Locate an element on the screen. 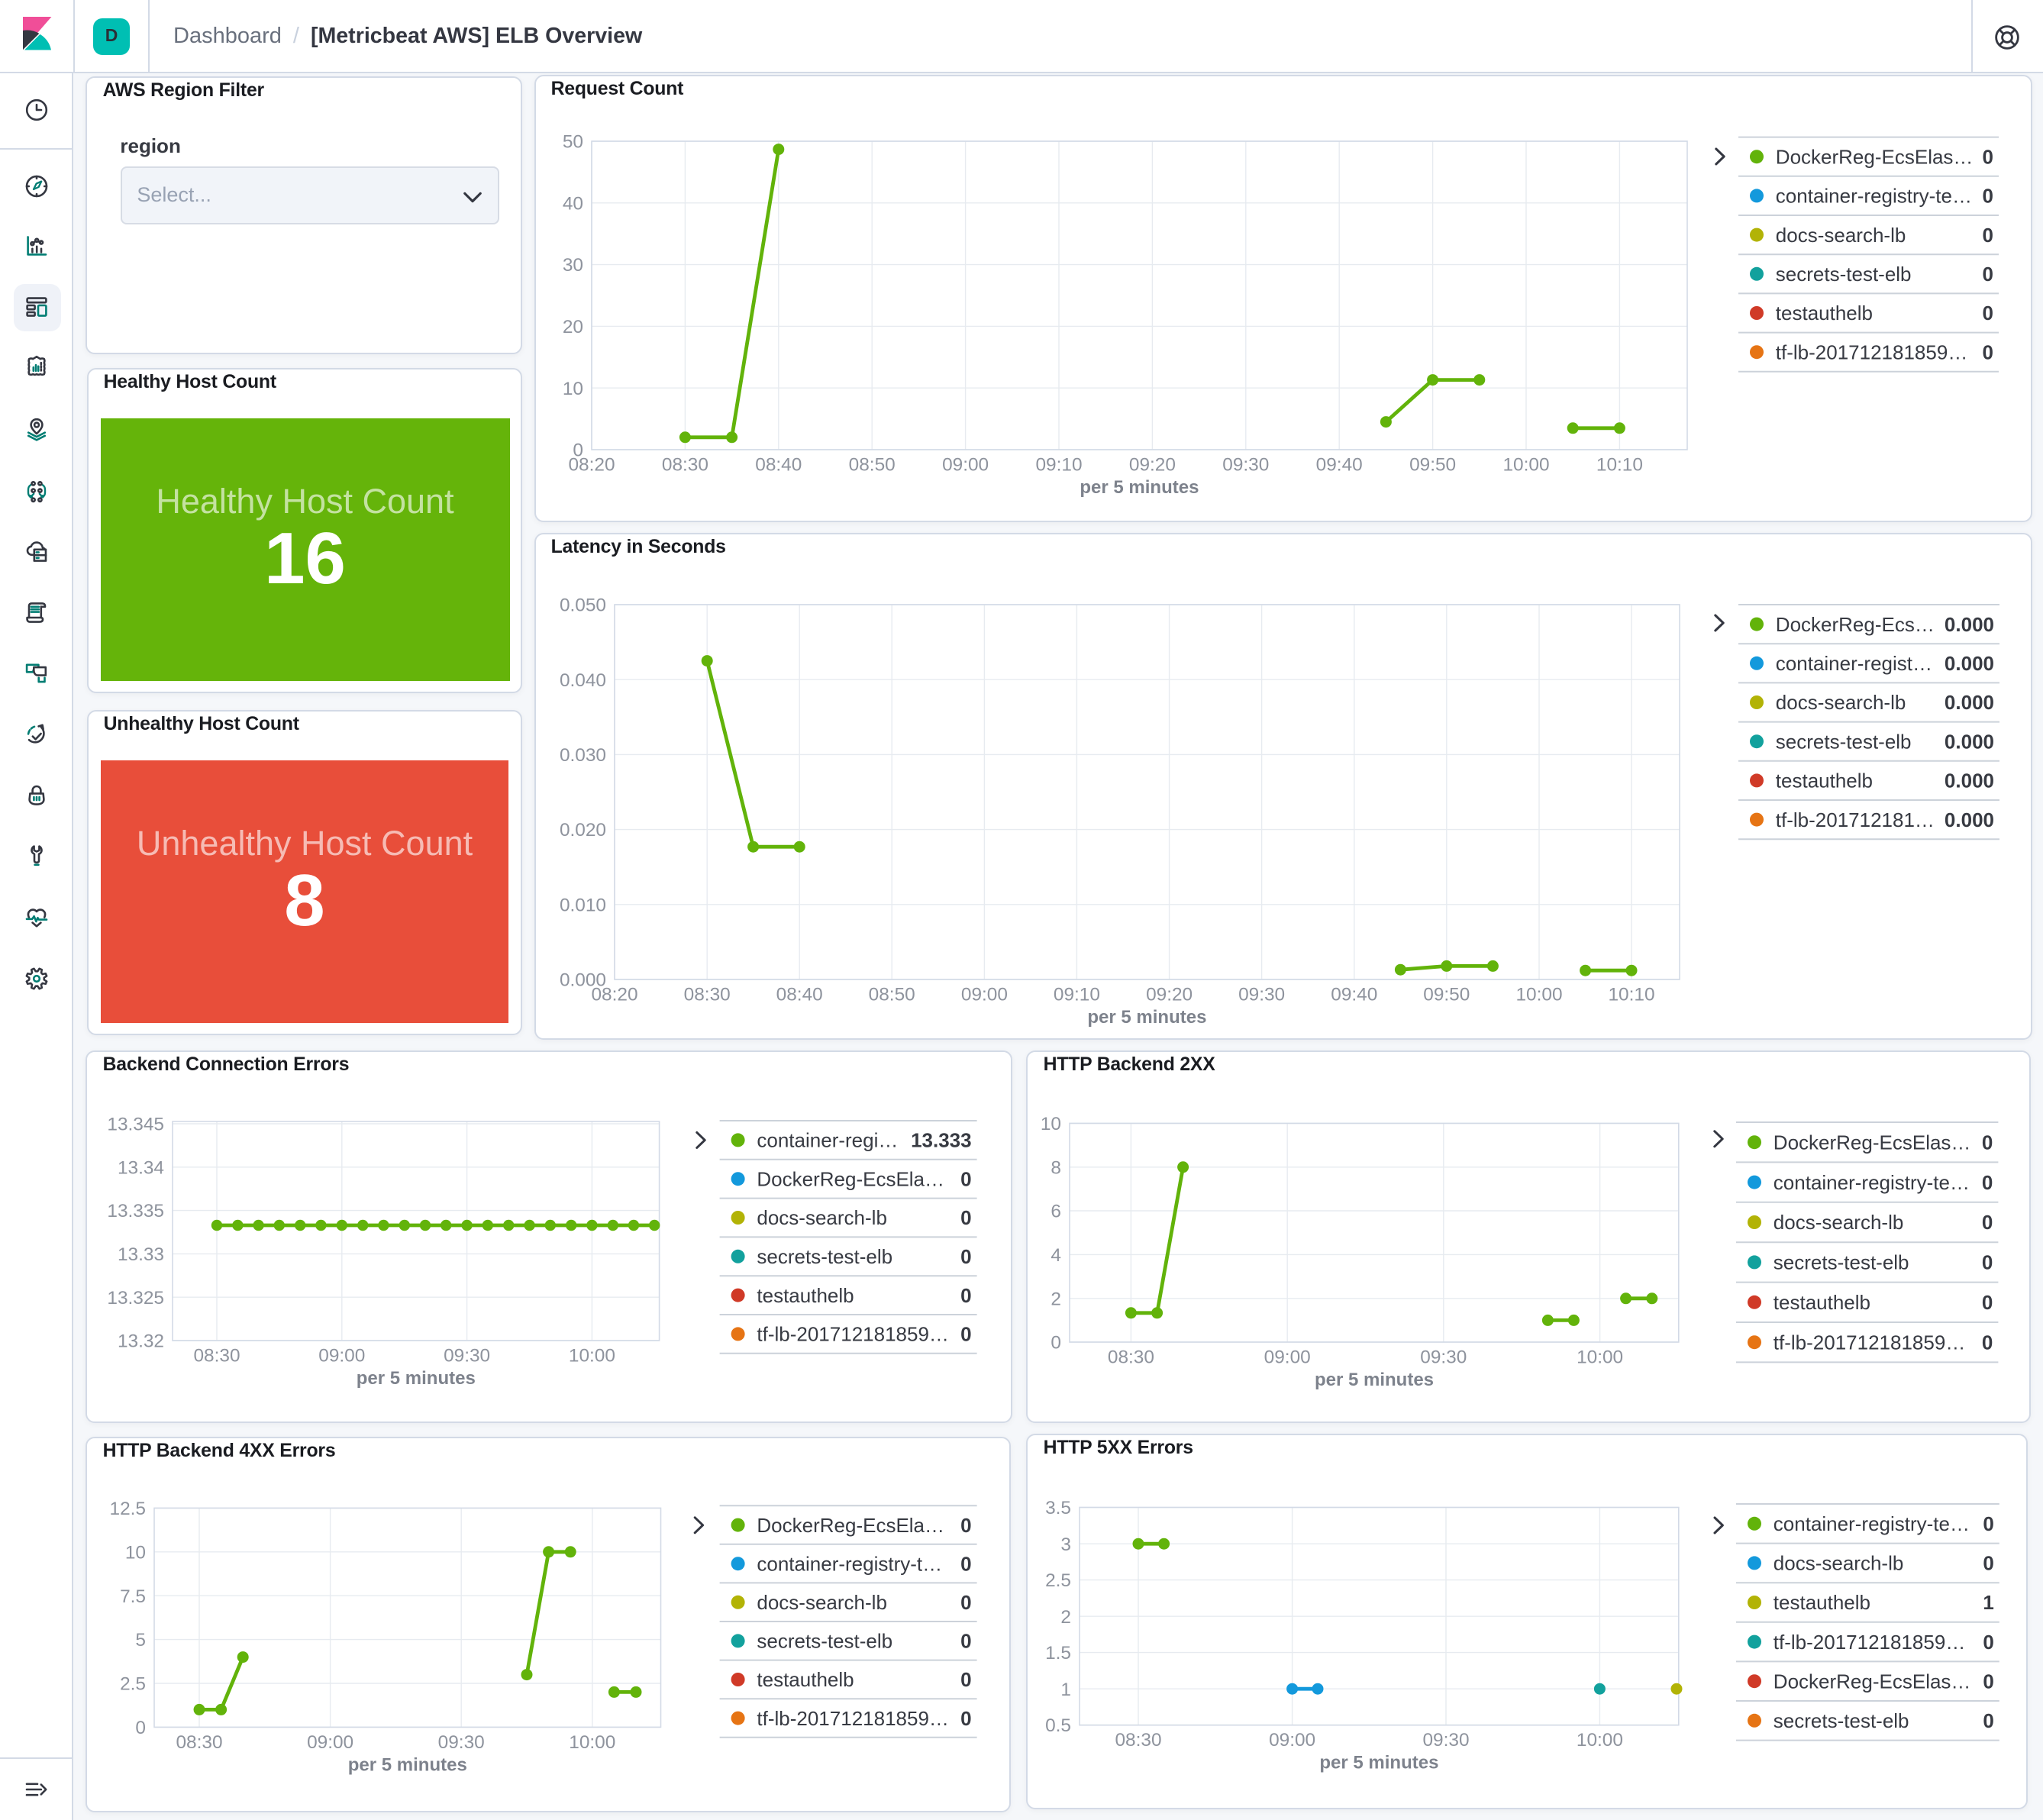 The width and height of the screenshot is (2043, 1820). svg-text: 2 is located at coordinates (1065, 1617).